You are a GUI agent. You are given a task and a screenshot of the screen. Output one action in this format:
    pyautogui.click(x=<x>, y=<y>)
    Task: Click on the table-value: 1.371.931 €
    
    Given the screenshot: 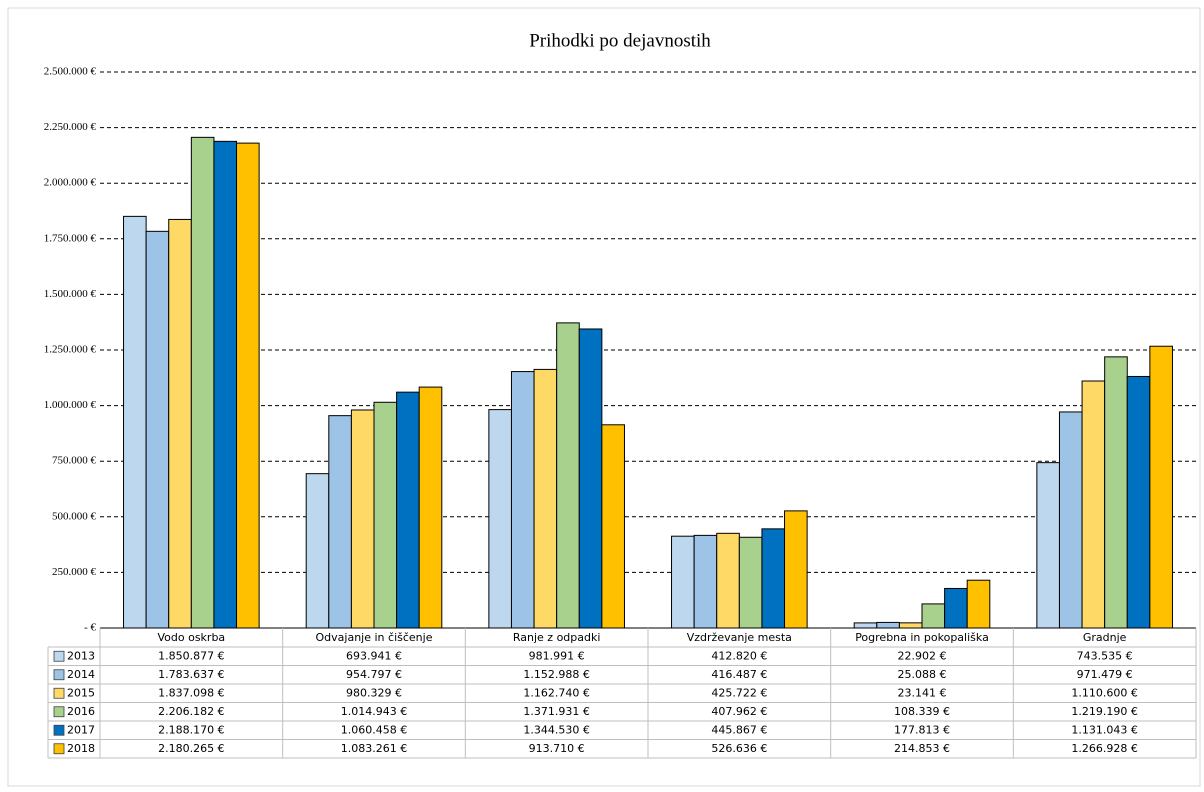 What is the action you would take?
    pyautogui.click(x=556, y=711)
    